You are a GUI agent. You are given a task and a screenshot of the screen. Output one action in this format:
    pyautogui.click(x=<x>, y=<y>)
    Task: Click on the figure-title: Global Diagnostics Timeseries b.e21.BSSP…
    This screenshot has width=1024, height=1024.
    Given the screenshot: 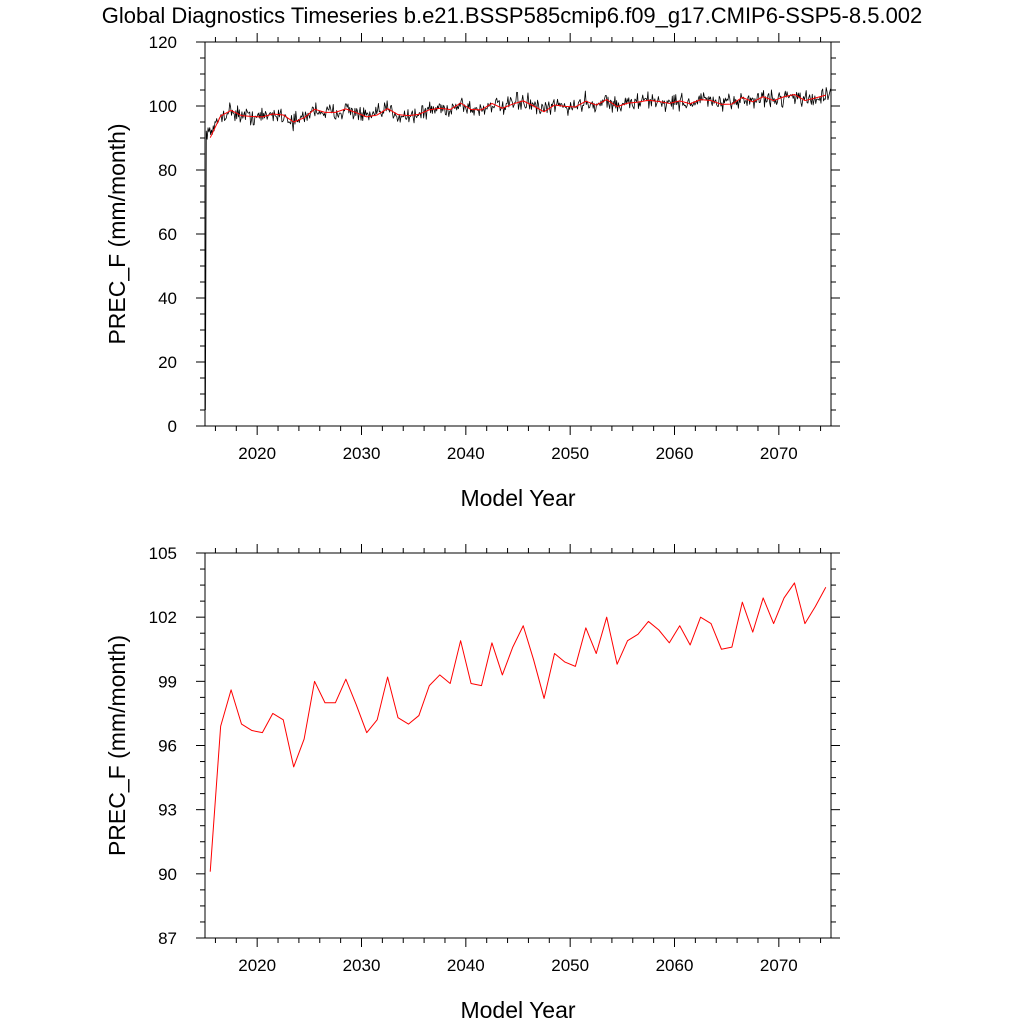 What is the action you would take?
    pyautogui.click(x=512, y=15)
    